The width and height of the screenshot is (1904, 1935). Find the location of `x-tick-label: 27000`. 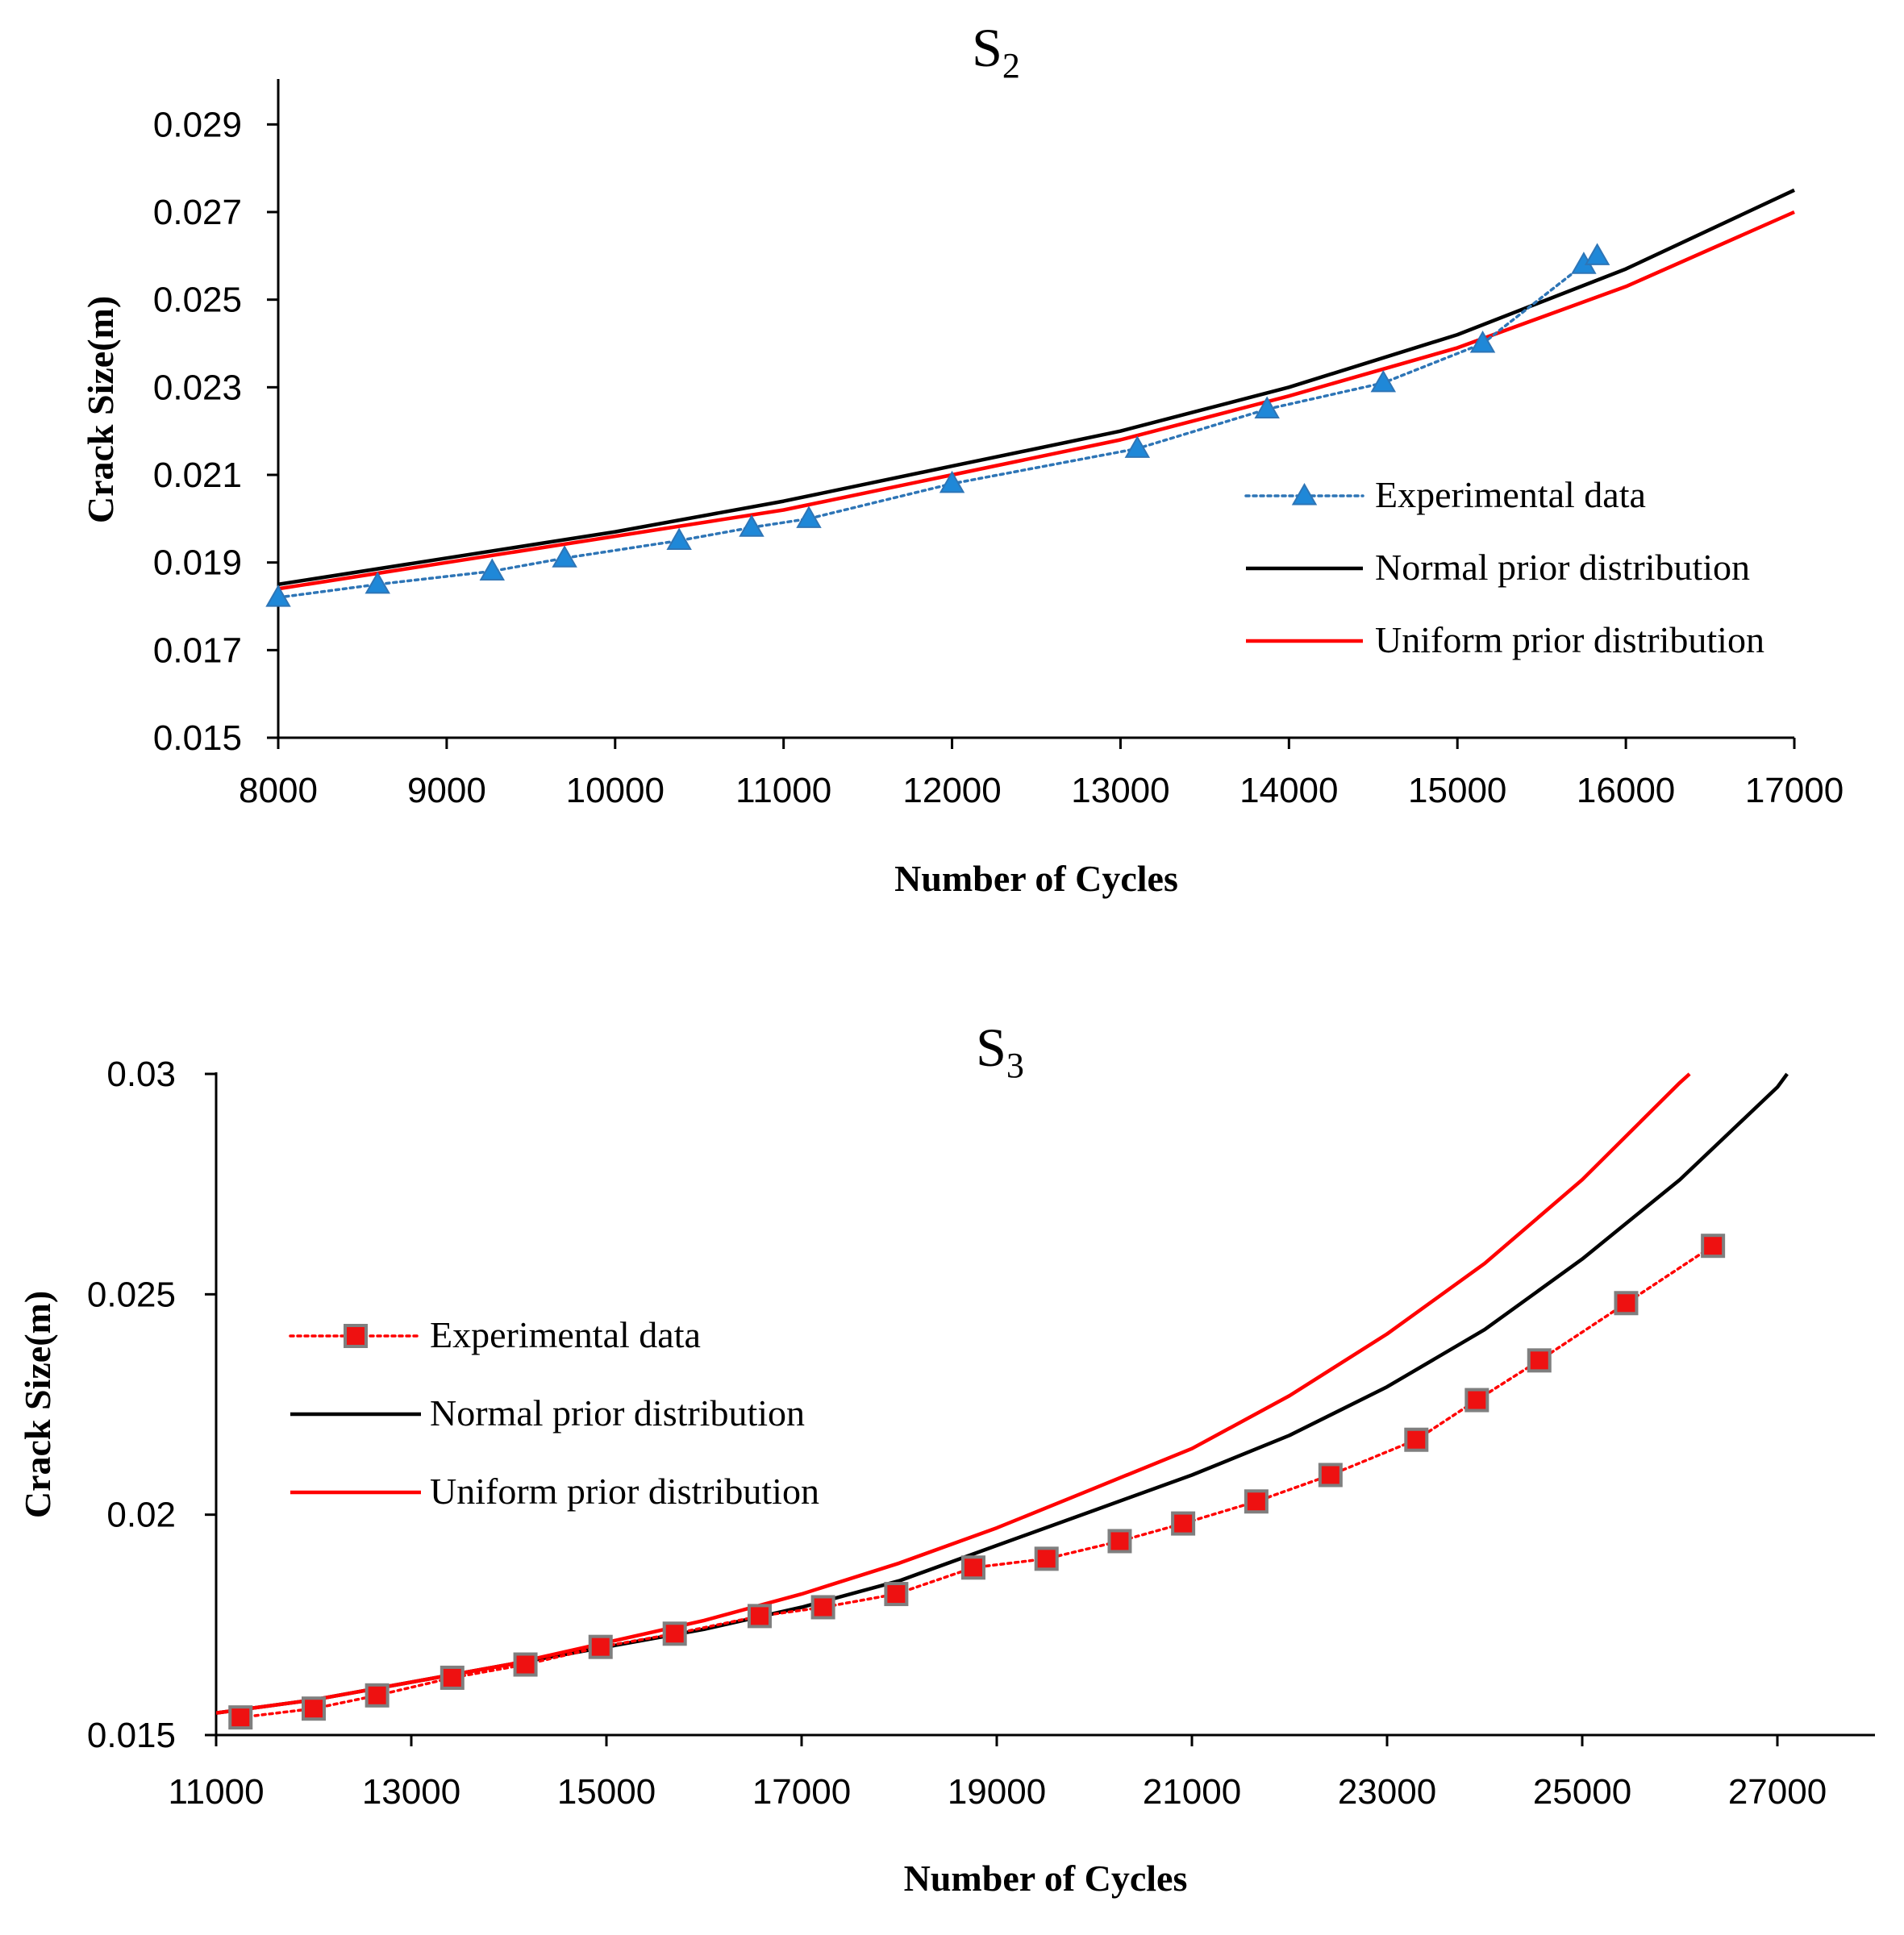

x-tick-label: 27000 is located at coordinates (1777, 1792).